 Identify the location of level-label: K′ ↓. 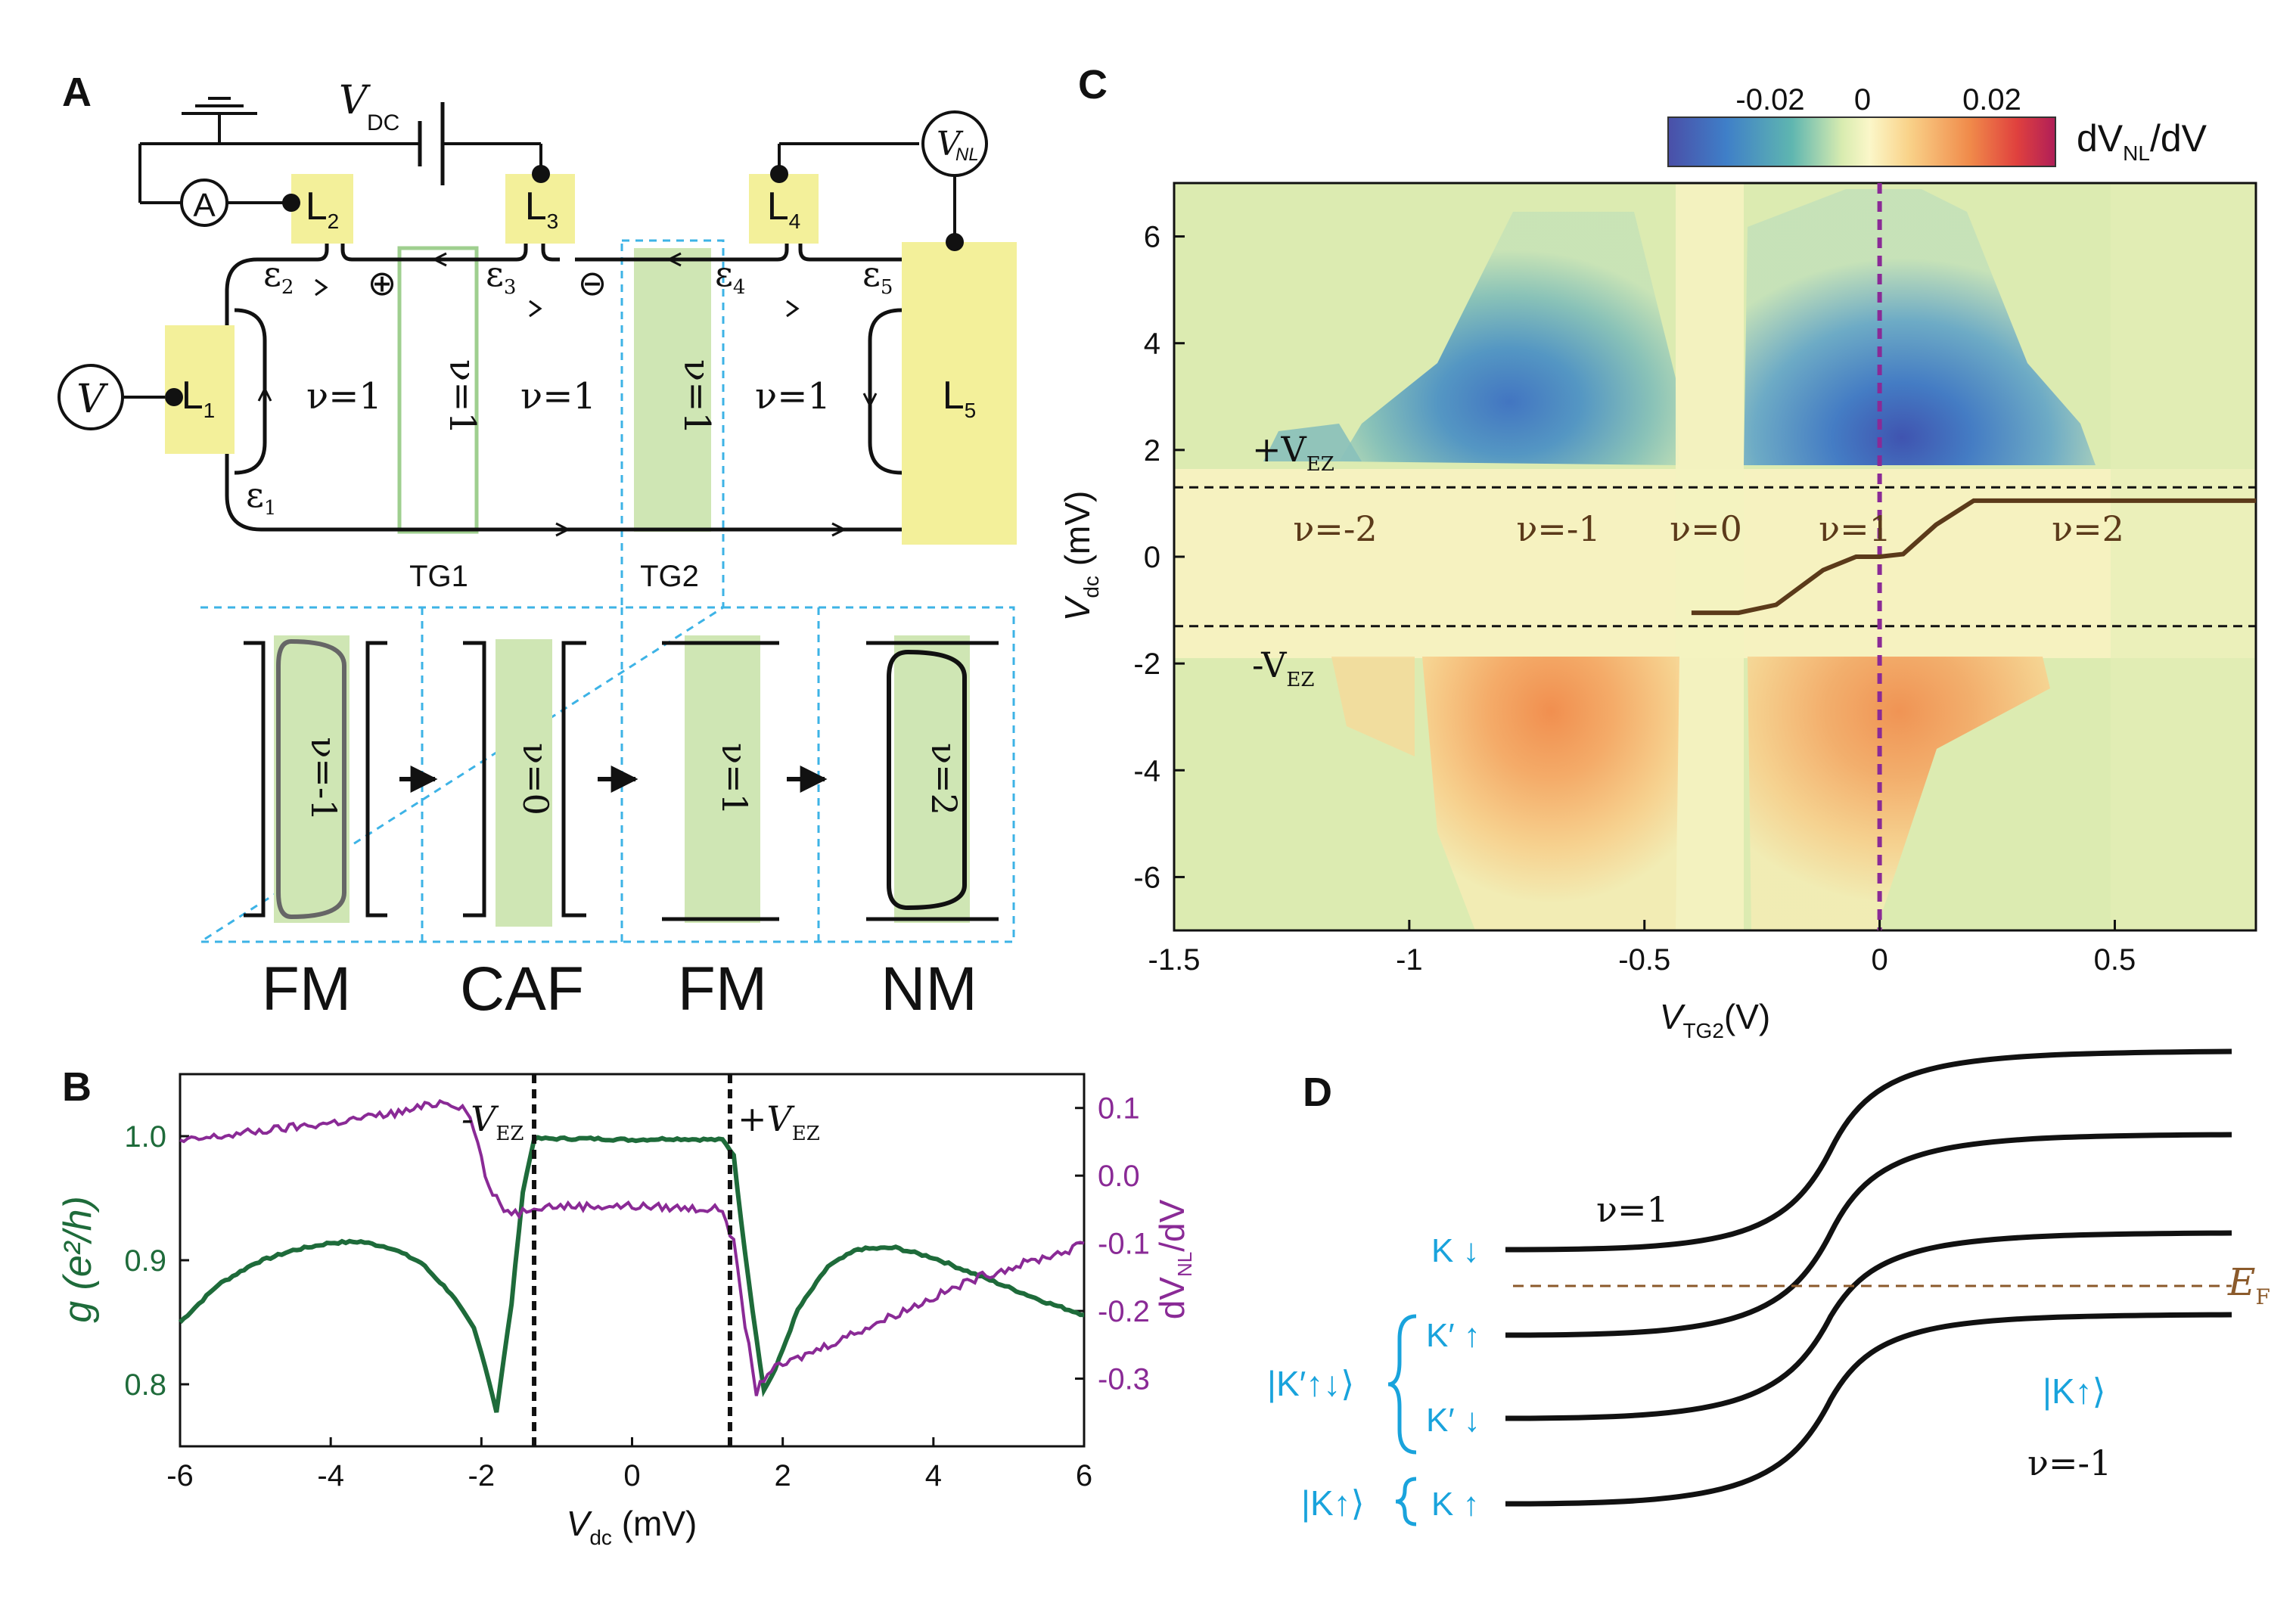
(1453, 1420).